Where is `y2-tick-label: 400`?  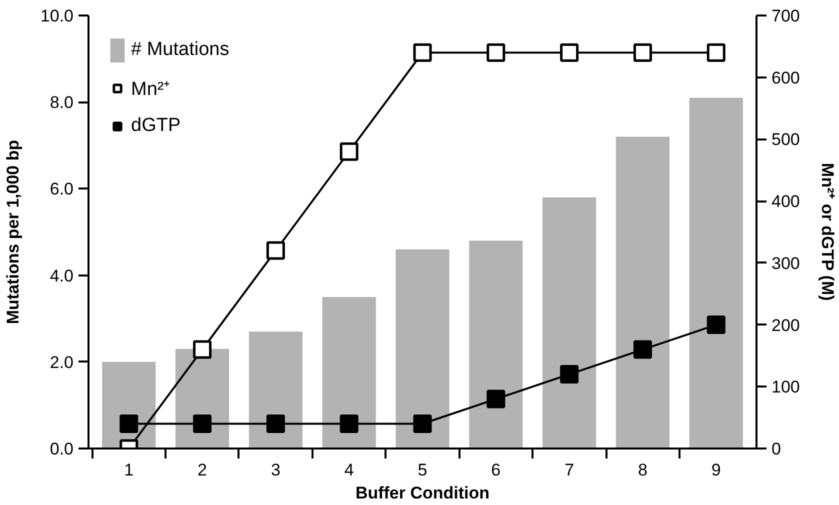
y2-tick-label: 400 is located at coordinates (786, 202).